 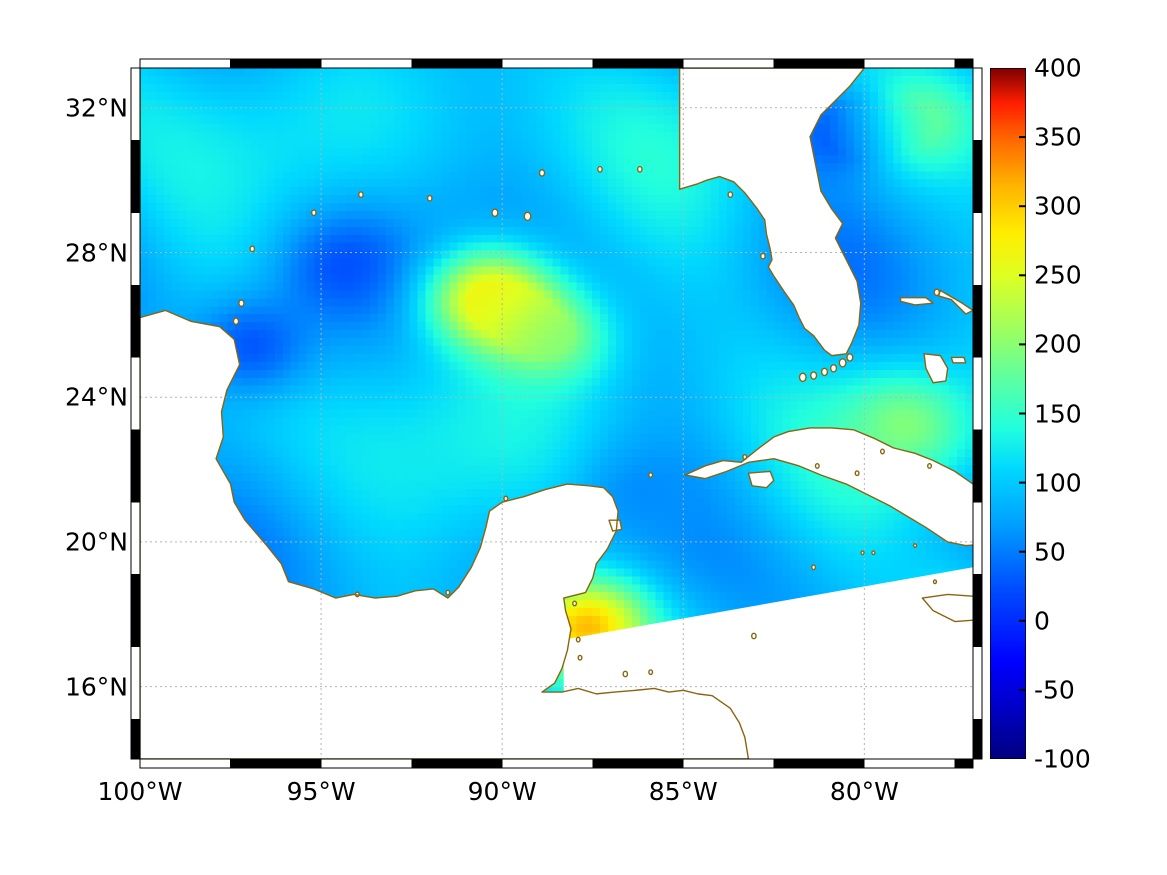 What do you see at coordinates (1058, 413) in the screenshot?
I see `colorbar-tick-label-5: 150` at bounding box center [1058, 413].